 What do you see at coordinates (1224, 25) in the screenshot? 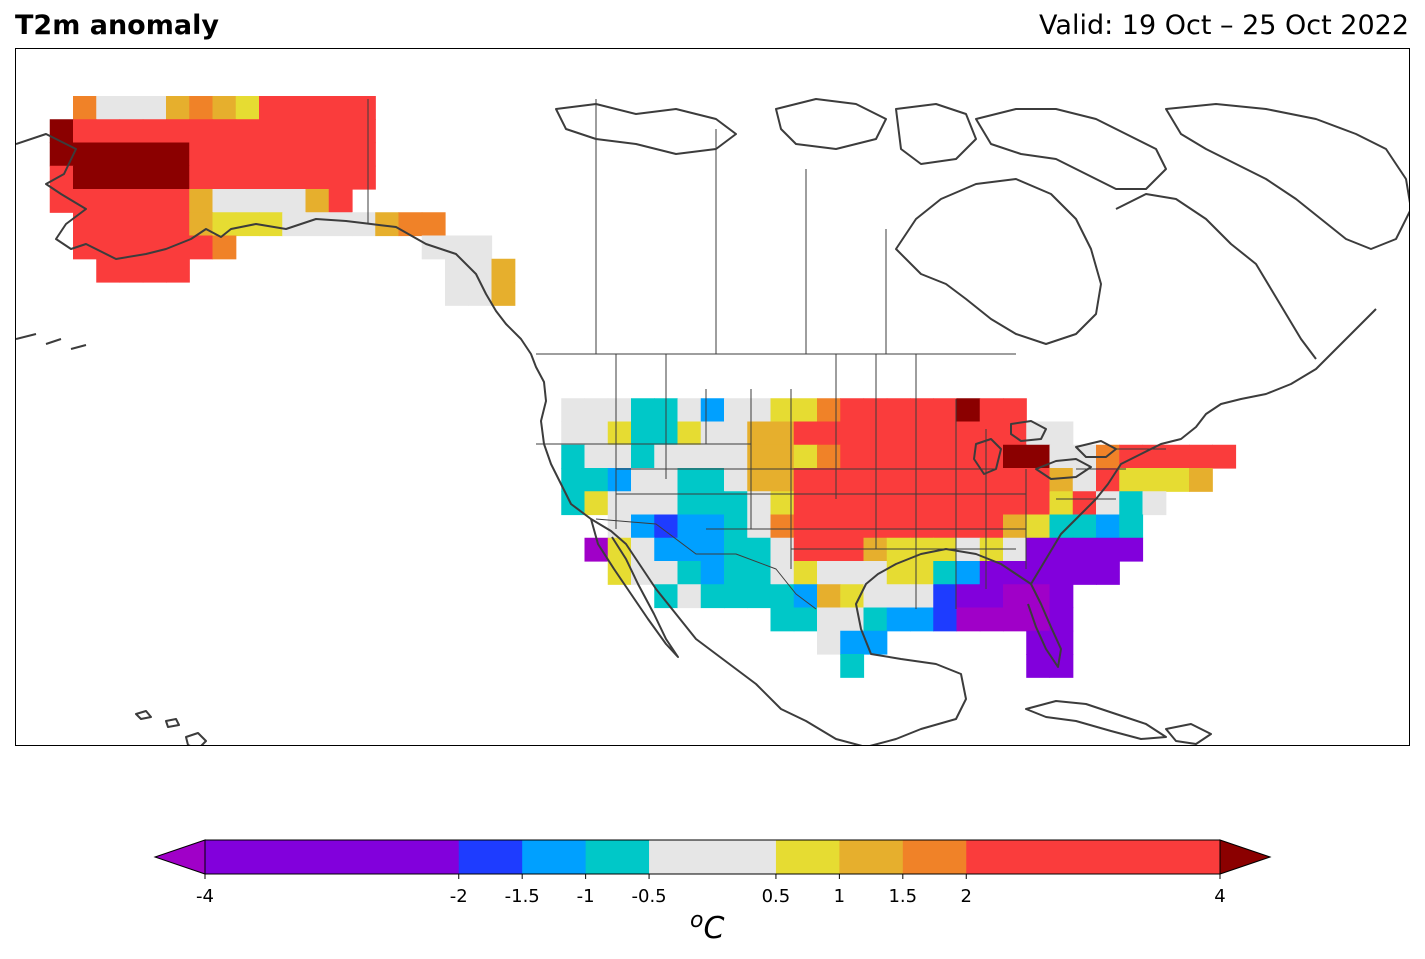
I see `valid-date-range: Valid: 19 Oct – 25 Oct 2022` at bounding box center [1224, 25].